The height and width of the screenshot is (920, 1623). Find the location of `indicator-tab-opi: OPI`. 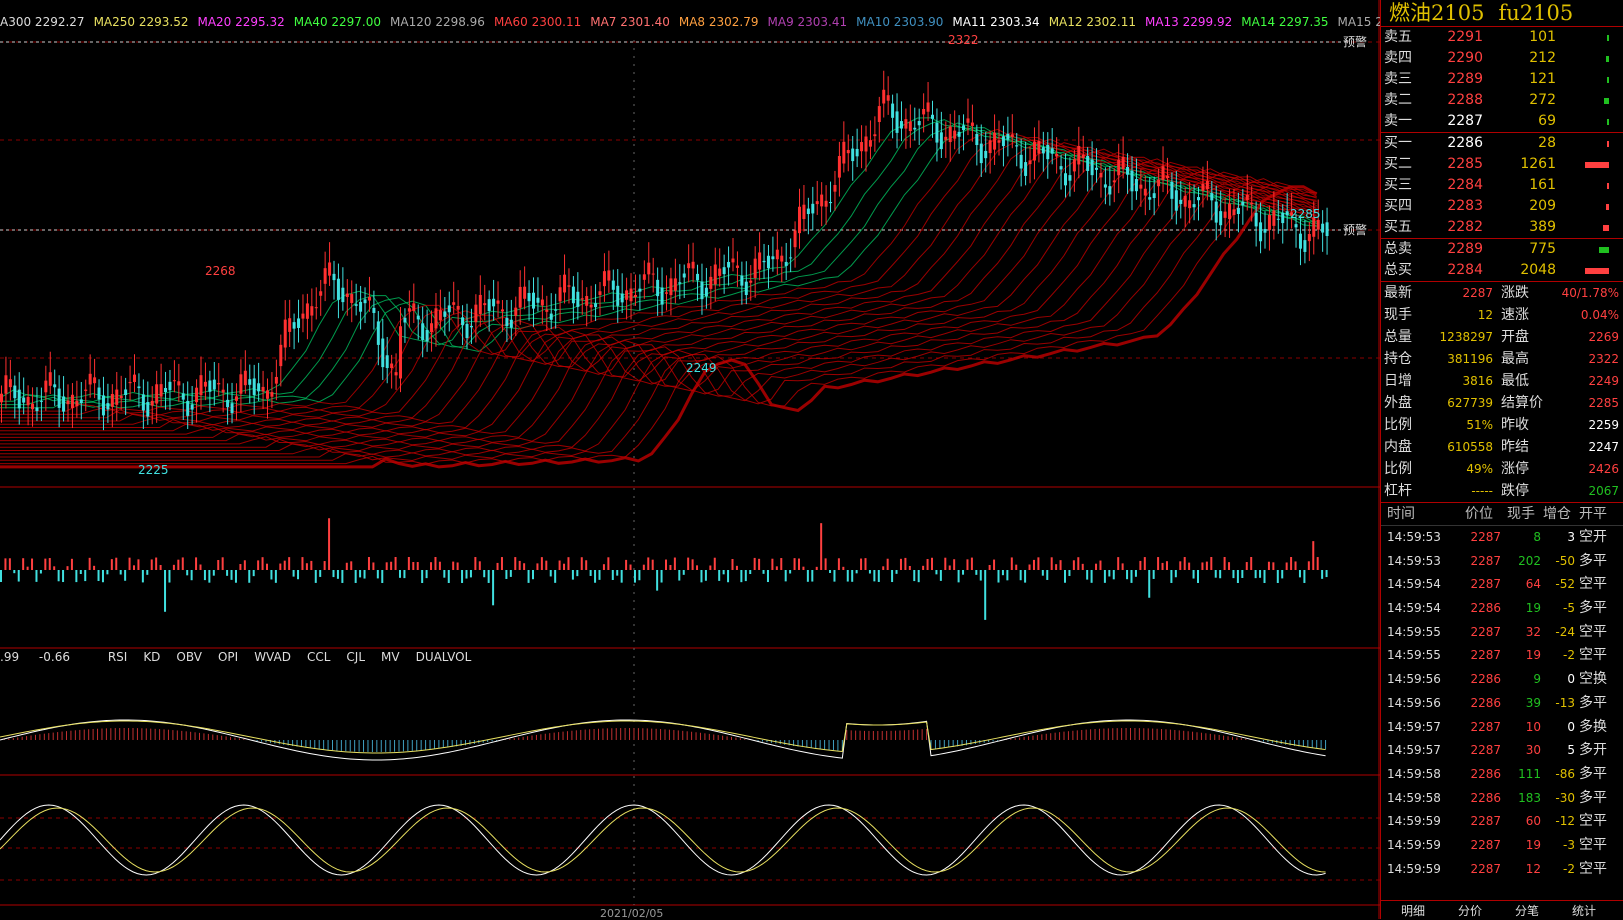

indicator-tab-opi: OPI is located at coordinates (228, 657).